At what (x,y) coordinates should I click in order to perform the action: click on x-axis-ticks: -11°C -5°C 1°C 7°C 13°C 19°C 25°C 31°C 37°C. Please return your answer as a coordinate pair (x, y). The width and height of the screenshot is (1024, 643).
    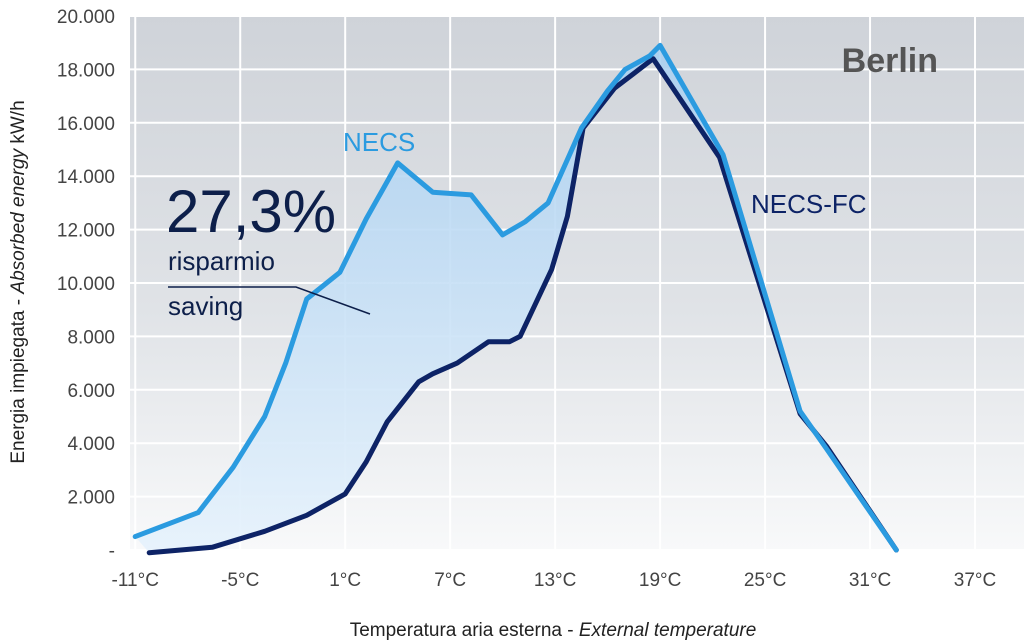
    Looking at the image, I should click on (554, 580).